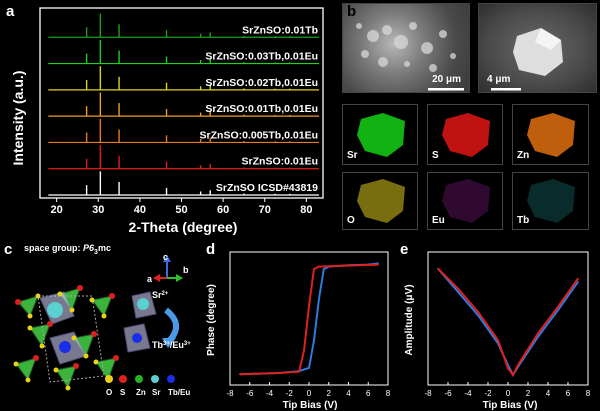 The height and width of the screenshot is (411, 600). Describe the element at coordinates (404, 249) in the screenshot. I see `panel-e-letter: e` at that location.